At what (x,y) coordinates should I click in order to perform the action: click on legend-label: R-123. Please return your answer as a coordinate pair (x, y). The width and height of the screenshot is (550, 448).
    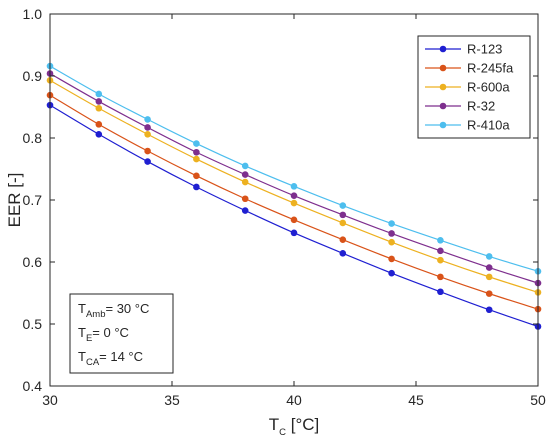
    Looking at the image, I should click on (484, 49).